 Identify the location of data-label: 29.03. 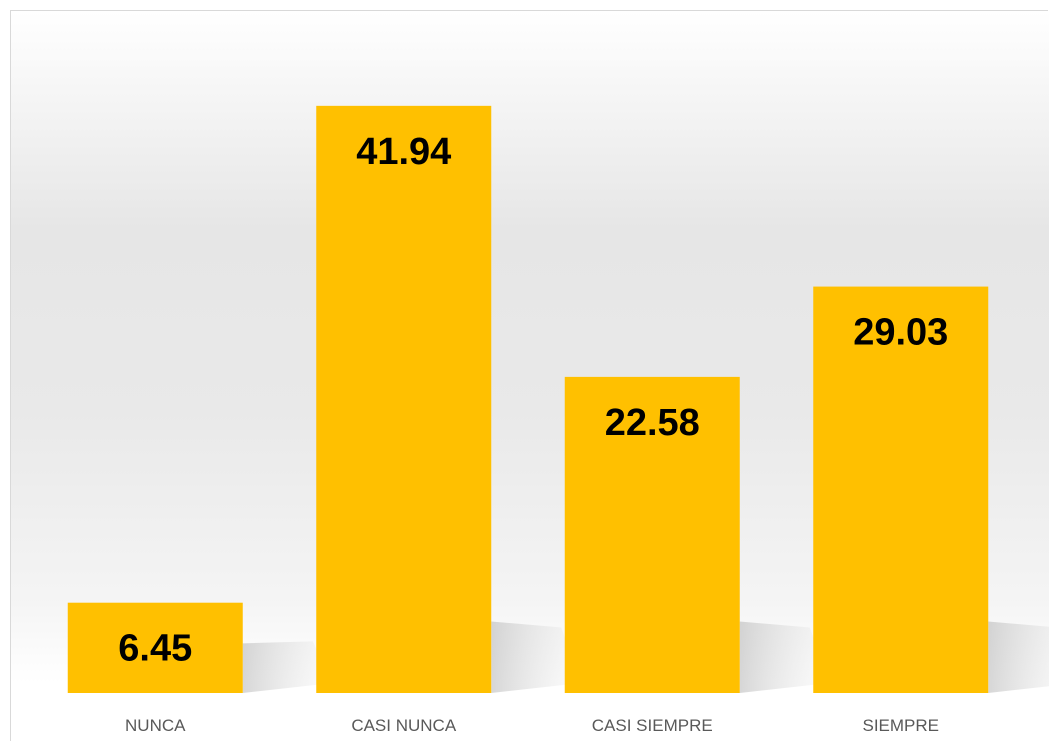
(900, 333).